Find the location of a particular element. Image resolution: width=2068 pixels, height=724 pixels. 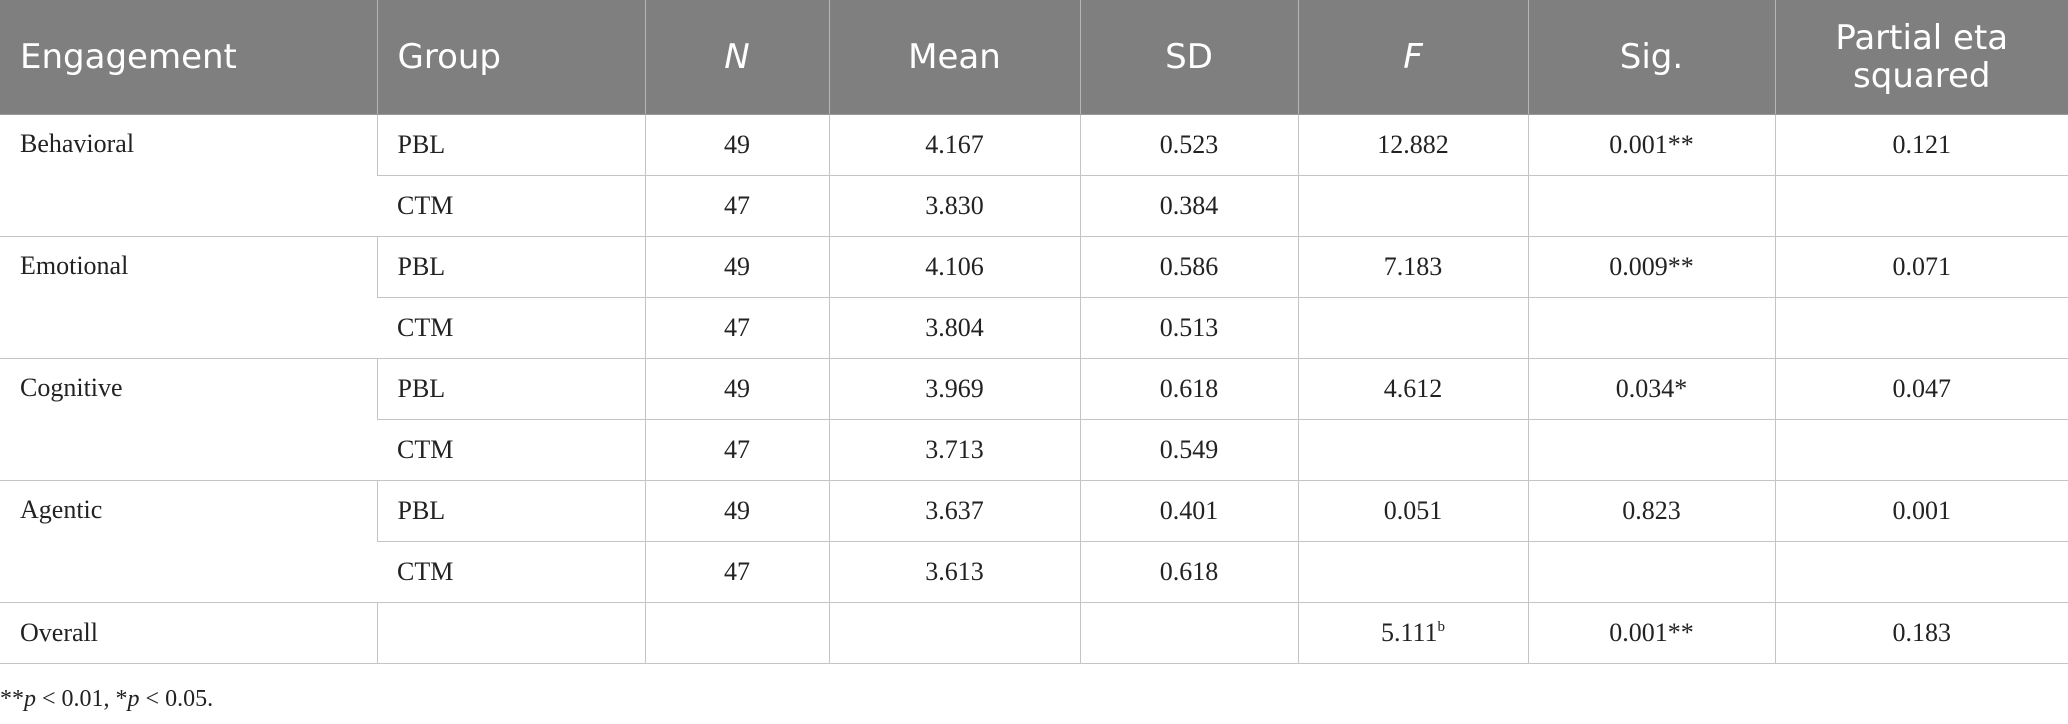

header-group: Group is located at coordinates (510, 57).